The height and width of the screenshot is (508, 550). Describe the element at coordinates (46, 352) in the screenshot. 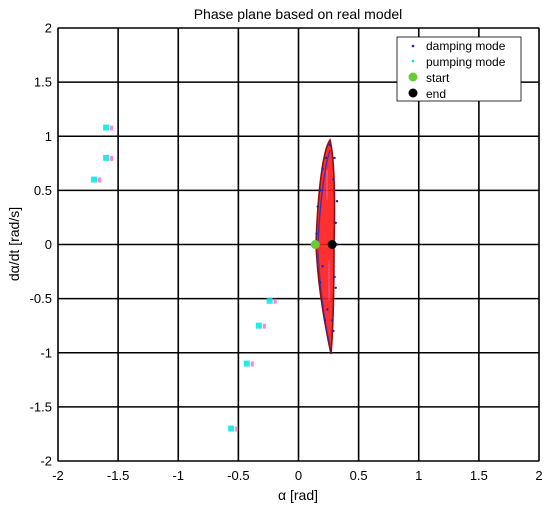

I see `y-tick-label: -1` at that location.